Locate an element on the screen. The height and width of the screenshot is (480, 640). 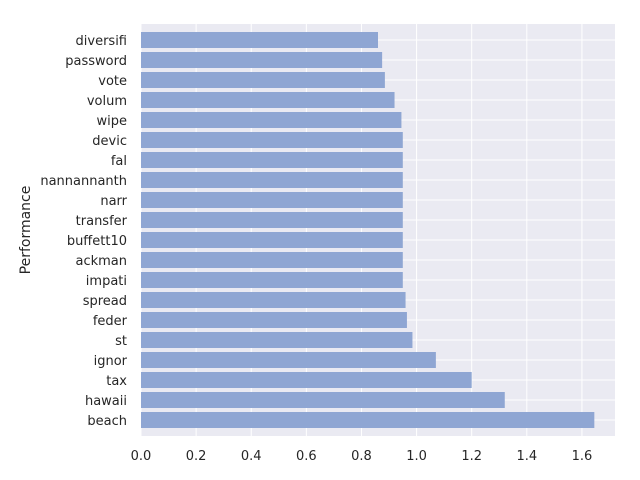
bar-devic is located at coordinates (272, 140).